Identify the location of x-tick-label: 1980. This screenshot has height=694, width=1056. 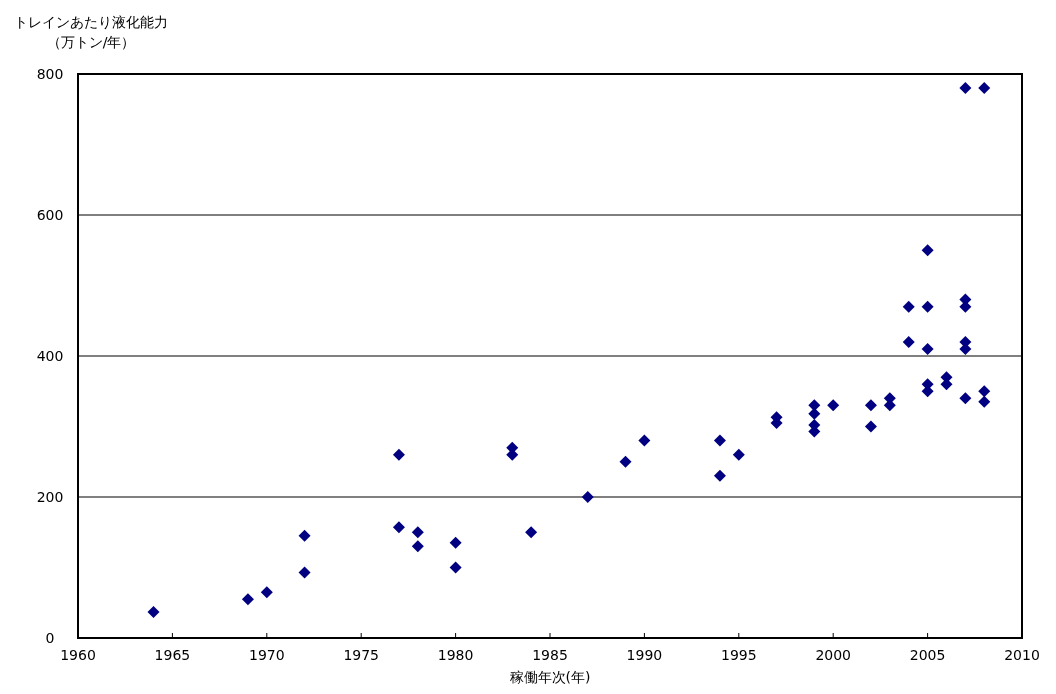
(455, 655).